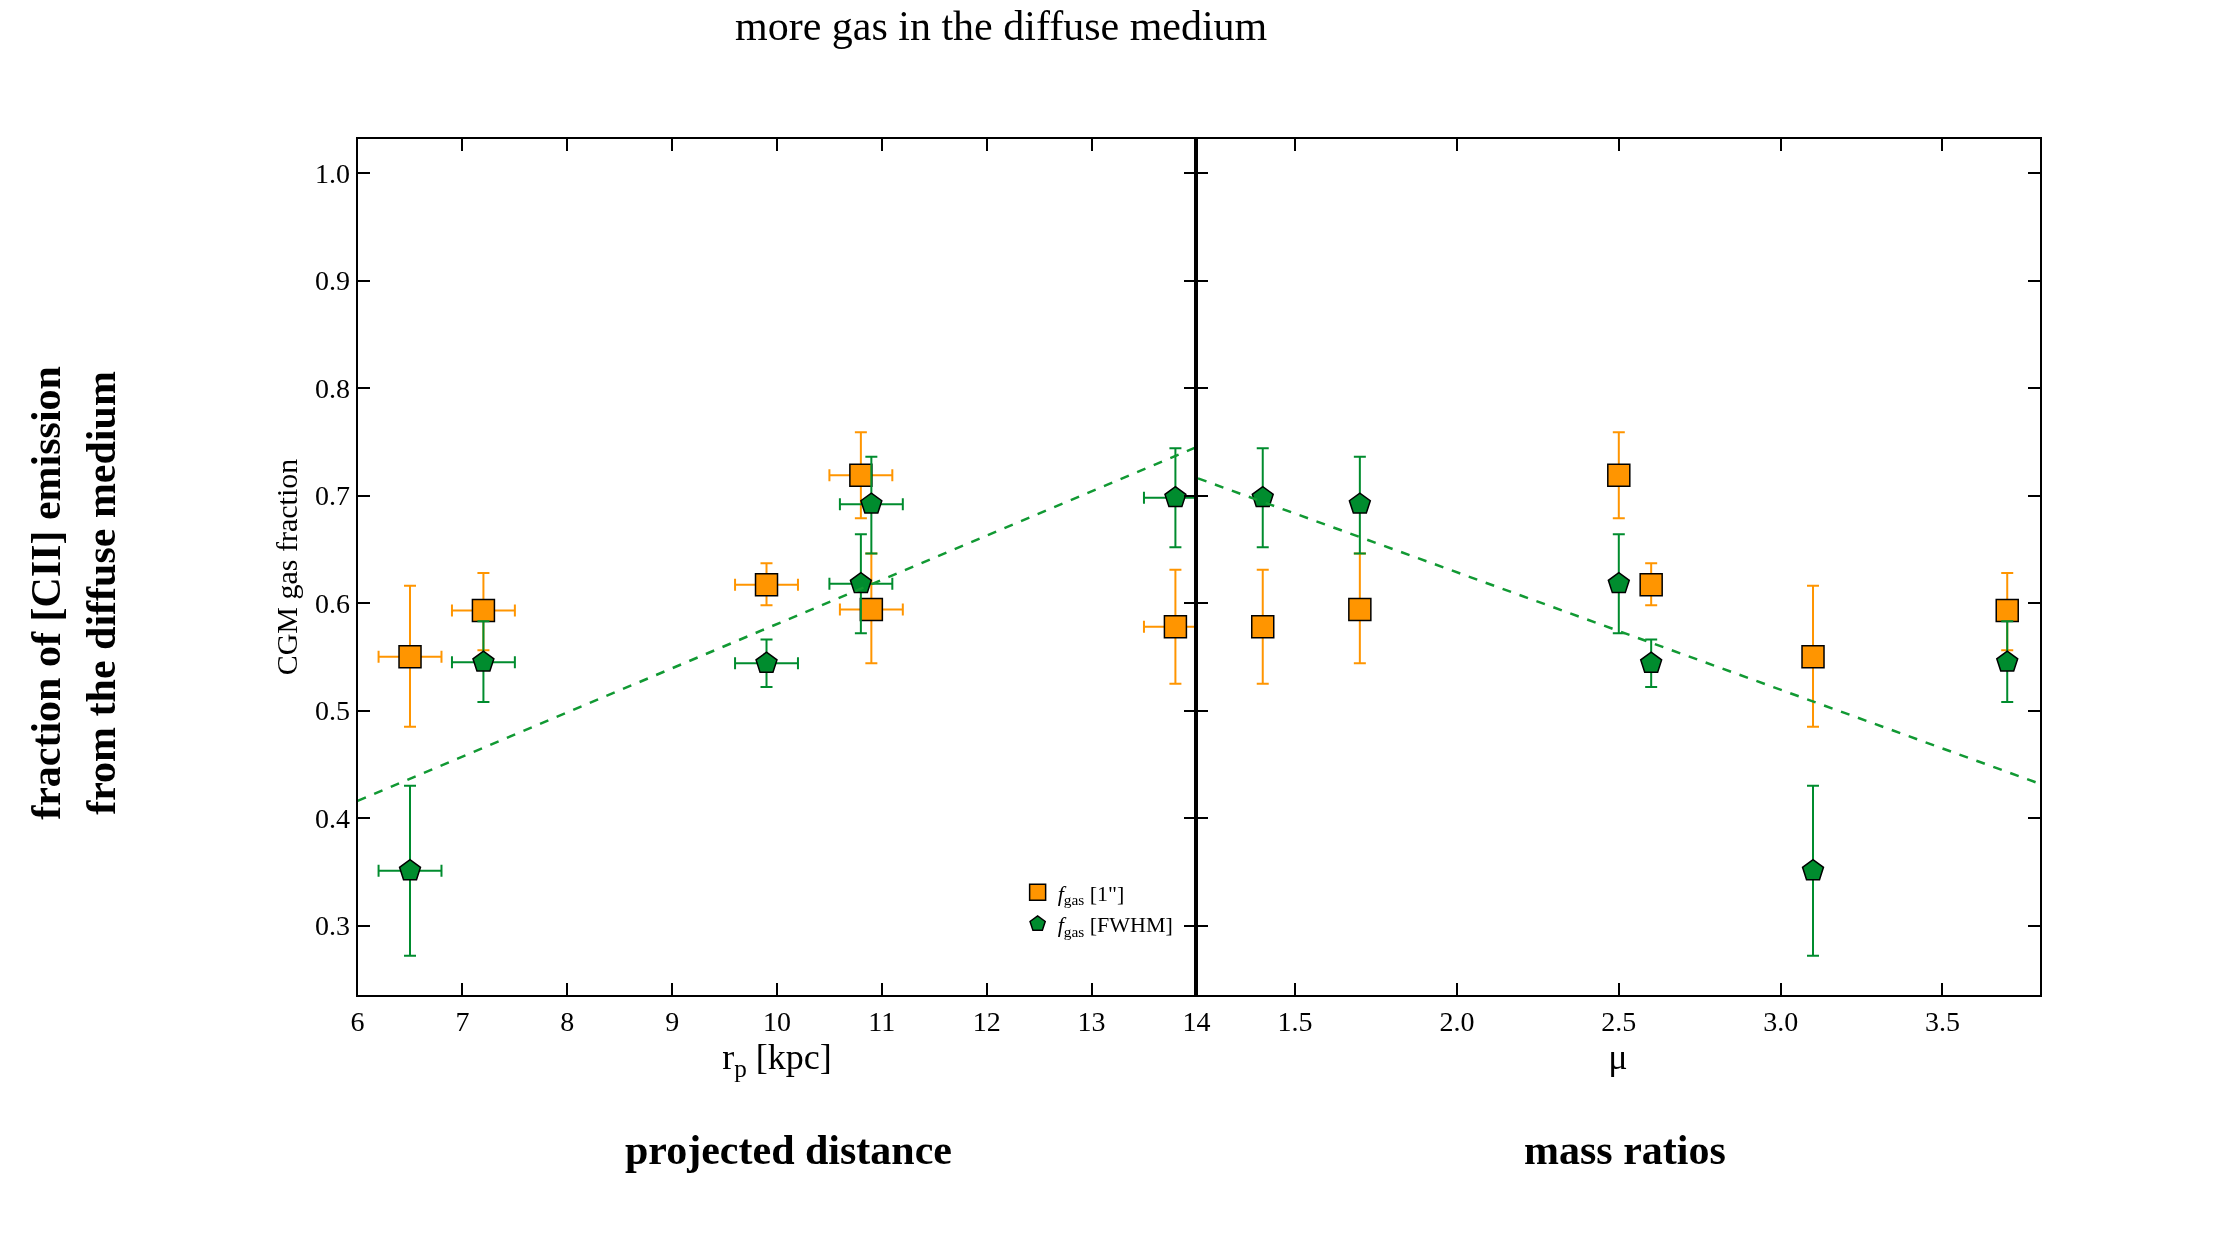 Image resolution: width=2240 pixels, height=1249 pixels. I want to click on y-tick-label: 0.6, so click(332, 603).